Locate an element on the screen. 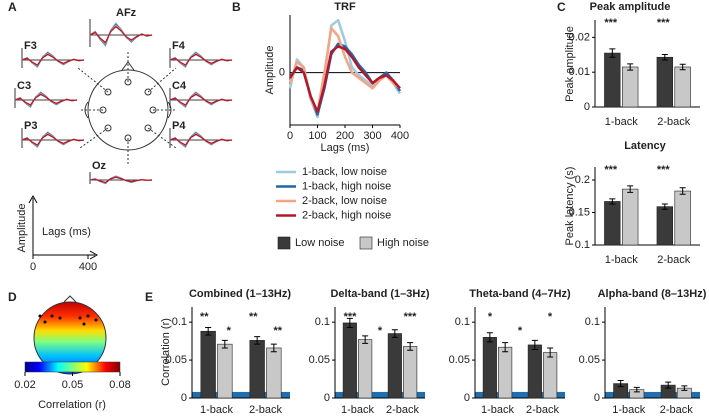 Image resolution: width=709 pixels, height=416 pixels. legend-label: High noise is located at coordinates (403, 243).